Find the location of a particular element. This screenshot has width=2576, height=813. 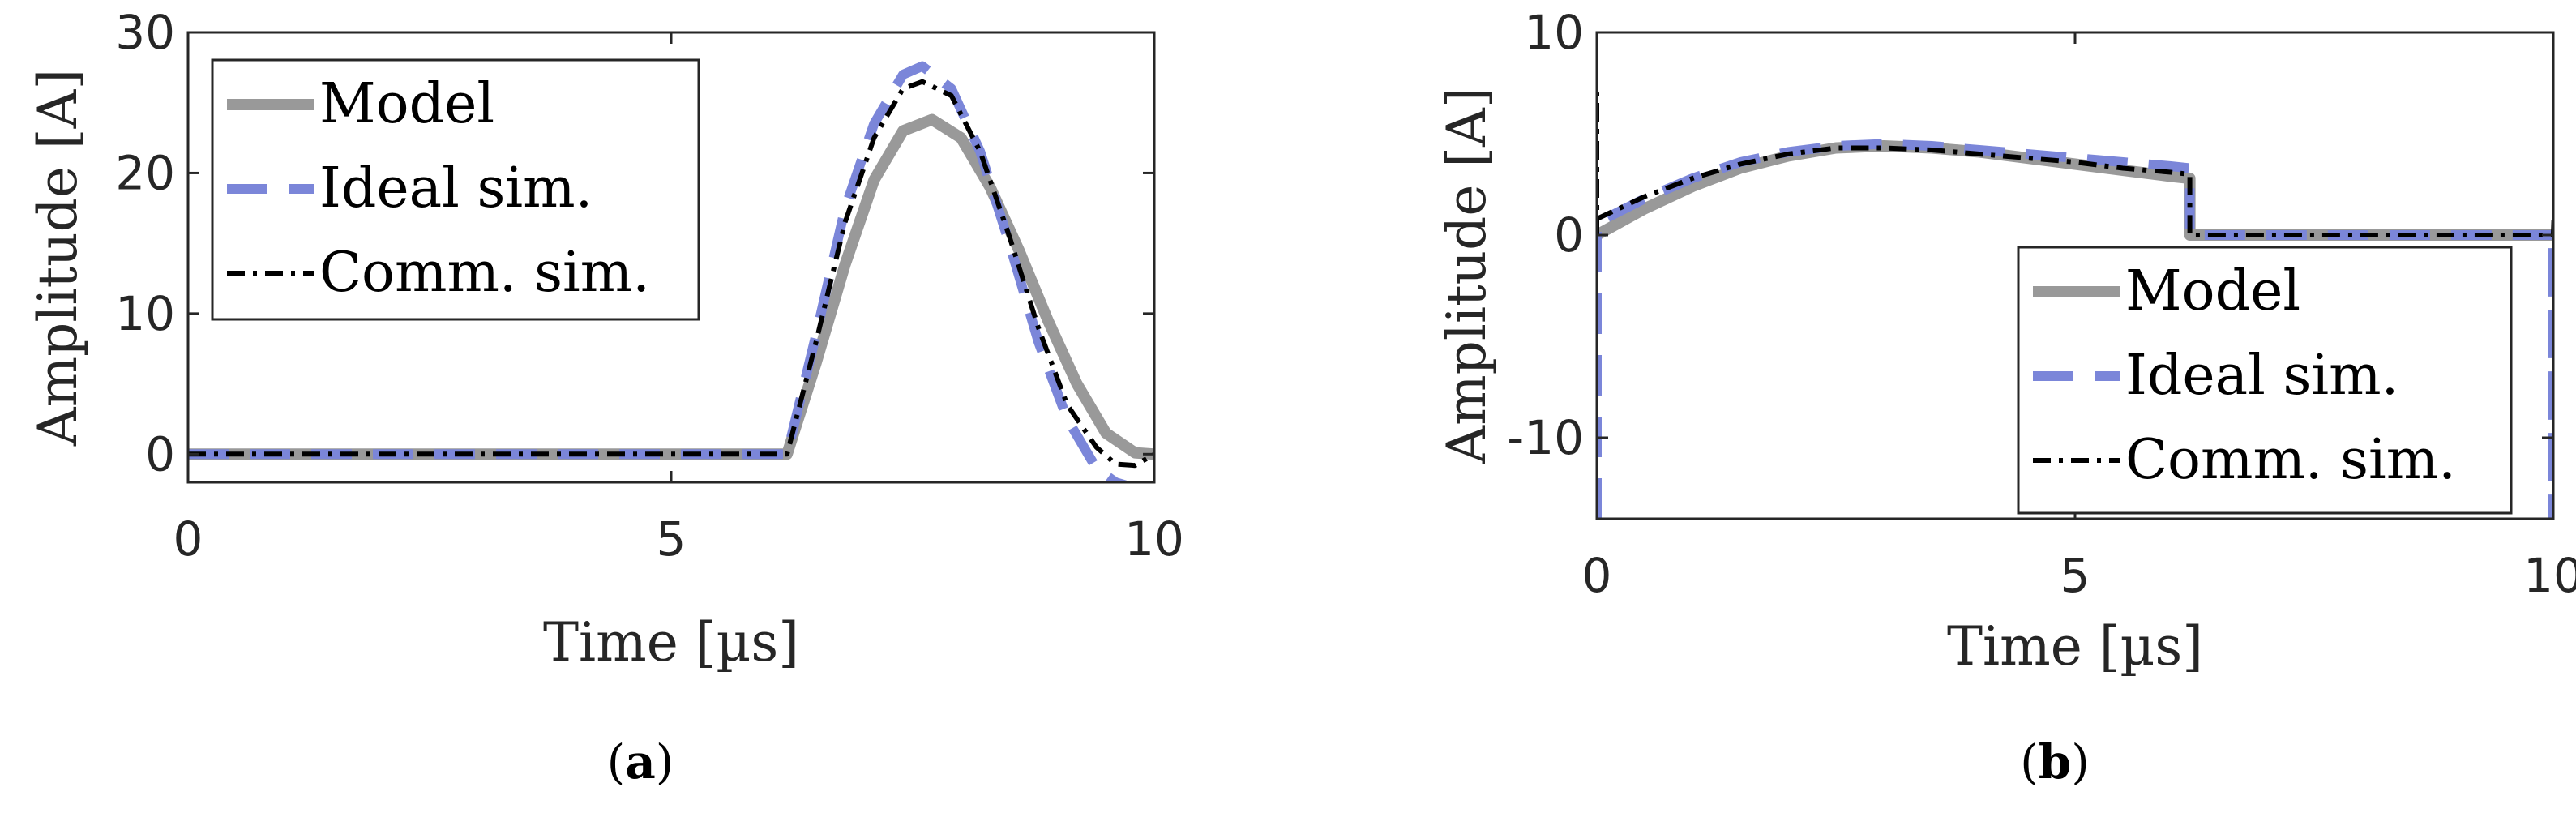

x-axis-label-a: Time [µs] is located at coordinates (671, 642).